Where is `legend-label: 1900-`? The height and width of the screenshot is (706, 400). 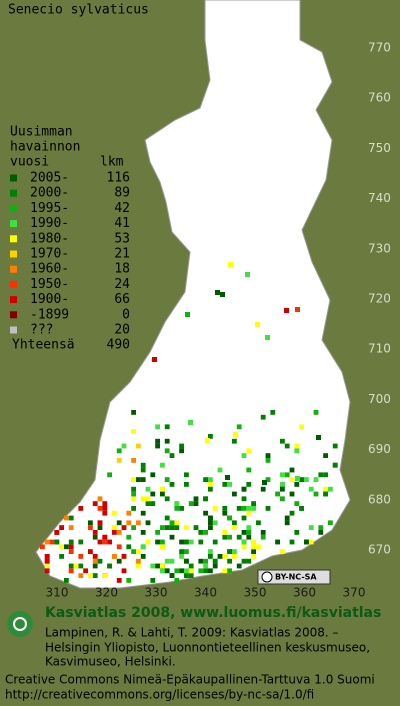
legend-label: 1900- is located at coordinates (49, 299).